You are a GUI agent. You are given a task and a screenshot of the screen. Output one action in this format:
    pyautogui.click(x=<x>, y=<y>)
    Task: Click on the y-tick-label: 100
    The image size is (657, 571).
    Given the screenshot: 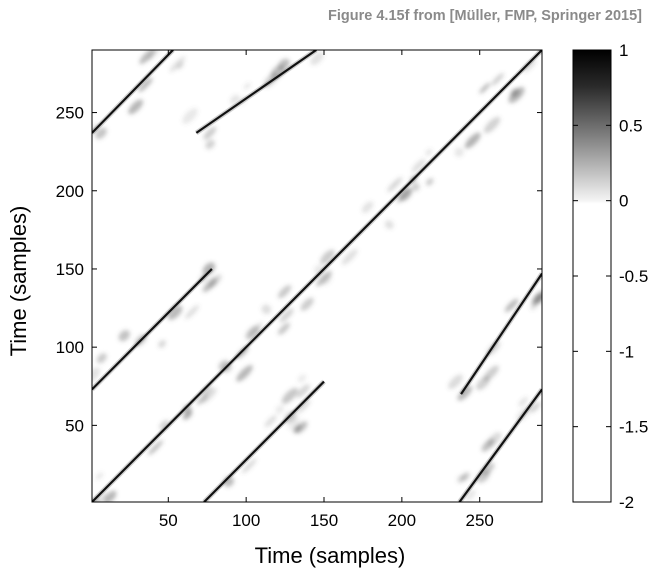 What is the action you would take?
    pyautogui.click(x=70, y=347)
    